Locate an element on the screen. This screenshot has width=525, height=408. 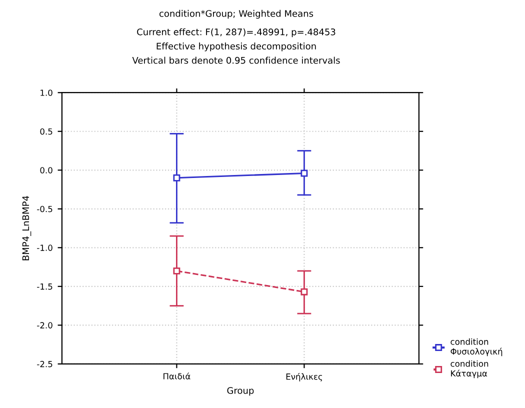
y-tick-label: -0.5 is located at coordinates (44, 209).